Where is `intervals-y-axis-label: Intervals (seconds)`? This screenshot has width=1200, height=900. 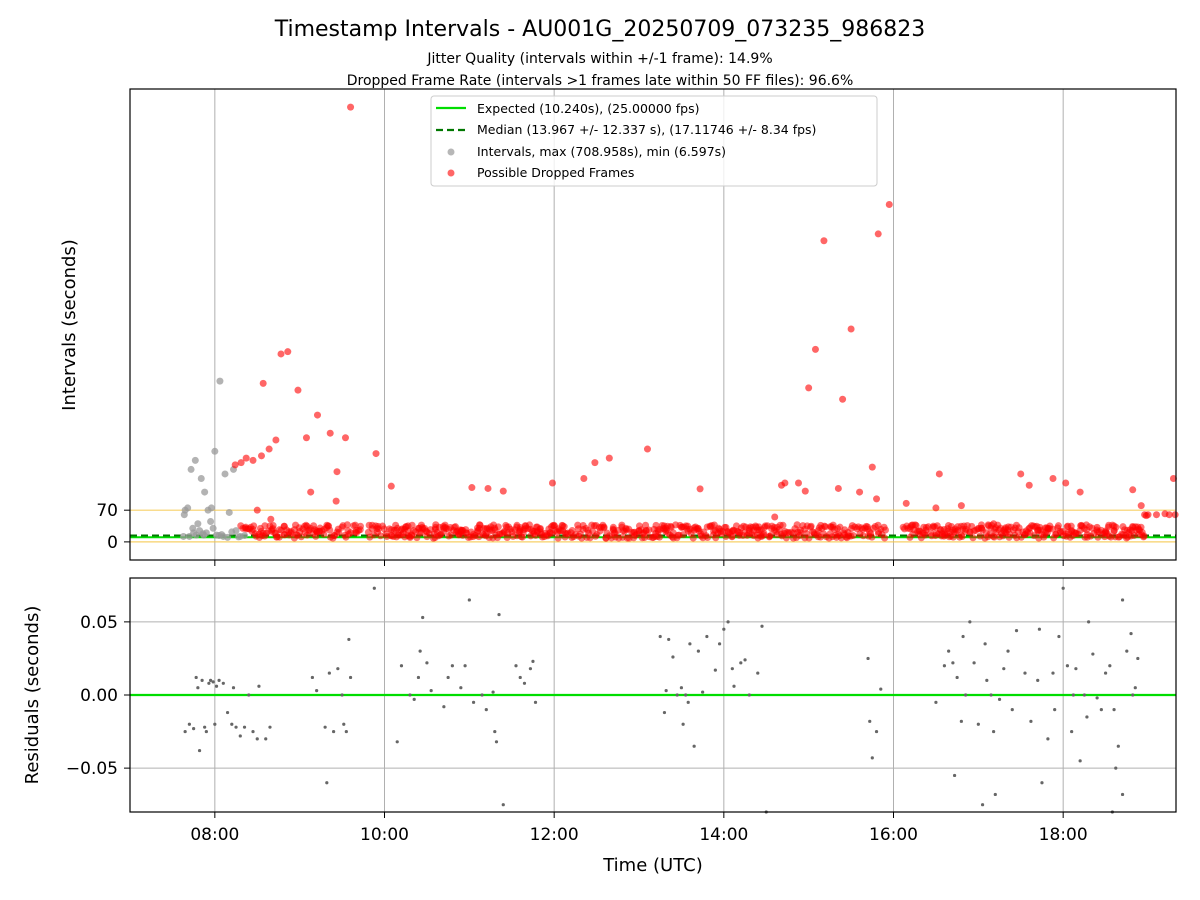
intervals-y-axis-label: Intervals (seconds) is located at coordinates (69, 325).